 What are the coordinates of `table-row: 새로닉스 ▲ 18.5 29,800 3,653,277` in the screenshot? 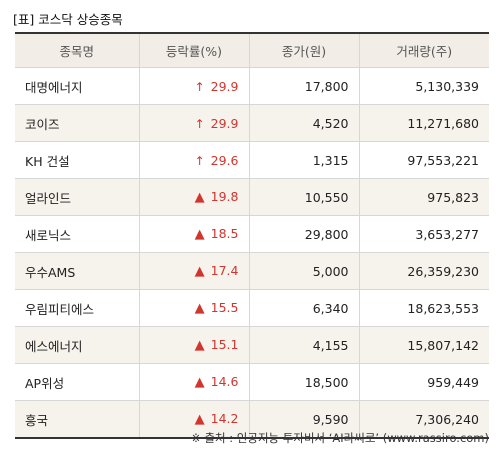 It's located at (252, 234).